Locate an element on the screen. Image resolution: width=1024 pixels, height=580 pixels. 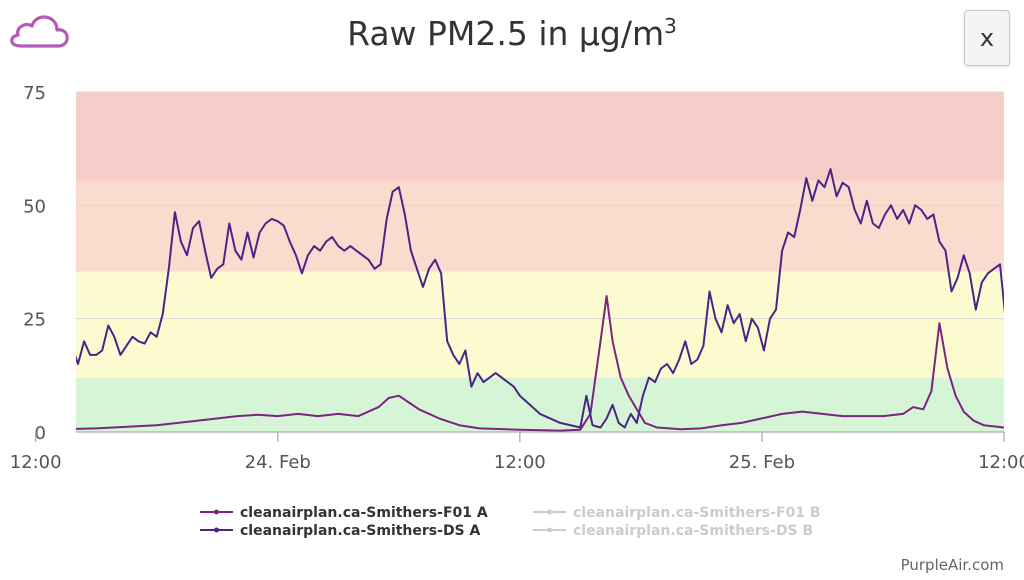
legend-label-3: cleanairplan.ca-Smithers-DS B is located at coordinates (693, 531).